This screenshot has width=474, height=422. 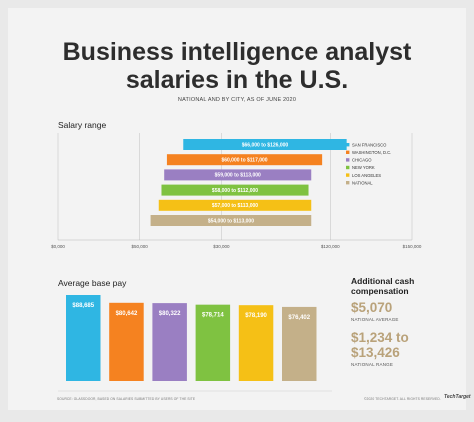 I want to click on range-bar-label: $60,000 to $117,000, so click(x=244, y=161).